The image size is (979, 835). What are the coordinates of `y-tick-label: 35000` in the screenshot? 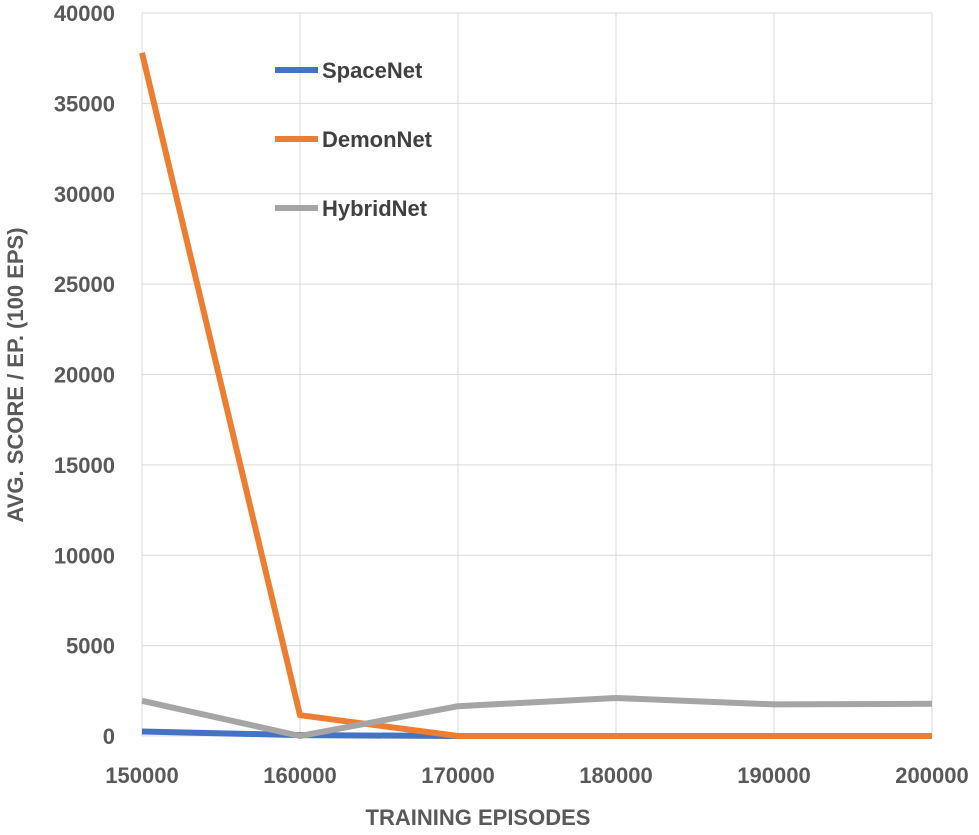 It's located at (84, 103).